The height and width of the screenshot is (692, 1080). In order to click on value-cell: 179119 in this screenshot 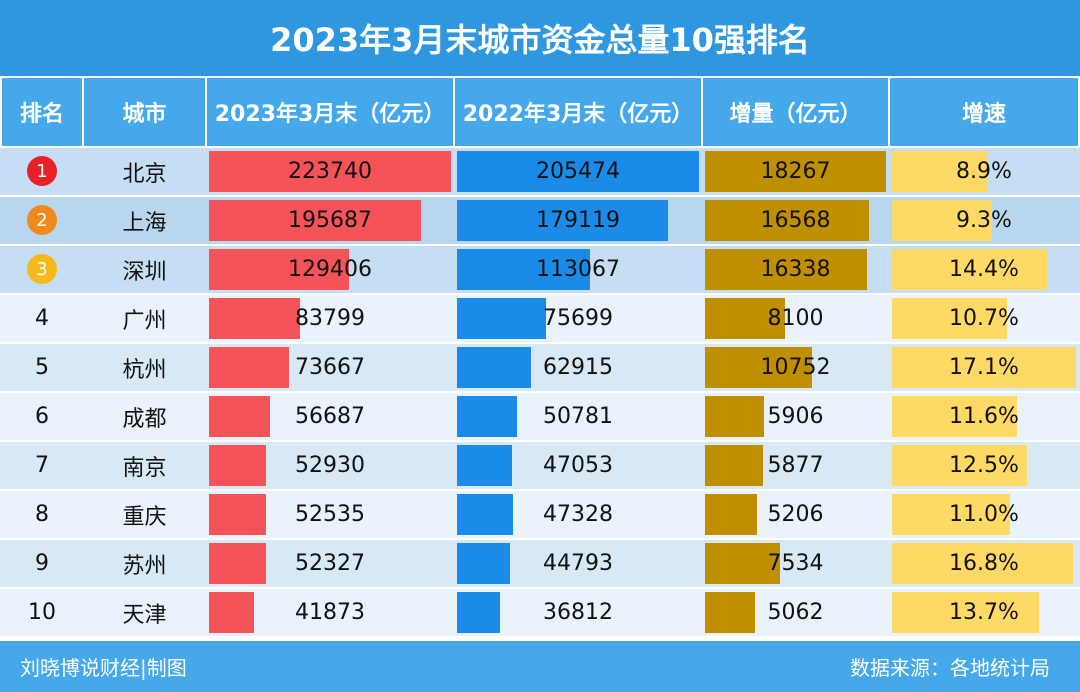, I will do `click(578, 220)`.